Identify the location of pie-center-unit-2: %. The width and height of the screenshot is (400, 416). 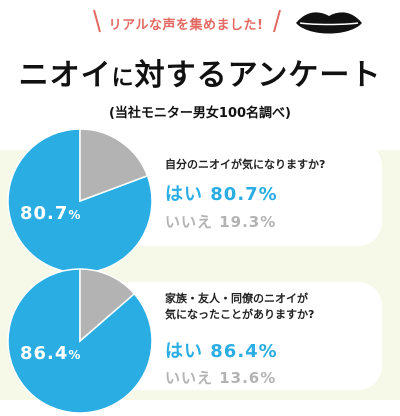
(75, 355).